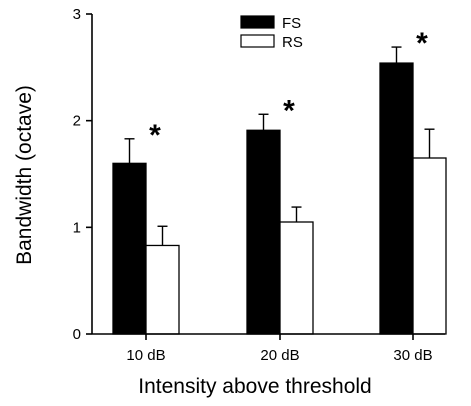  I want to click on significance-marker-1: *, so click(289, 110).